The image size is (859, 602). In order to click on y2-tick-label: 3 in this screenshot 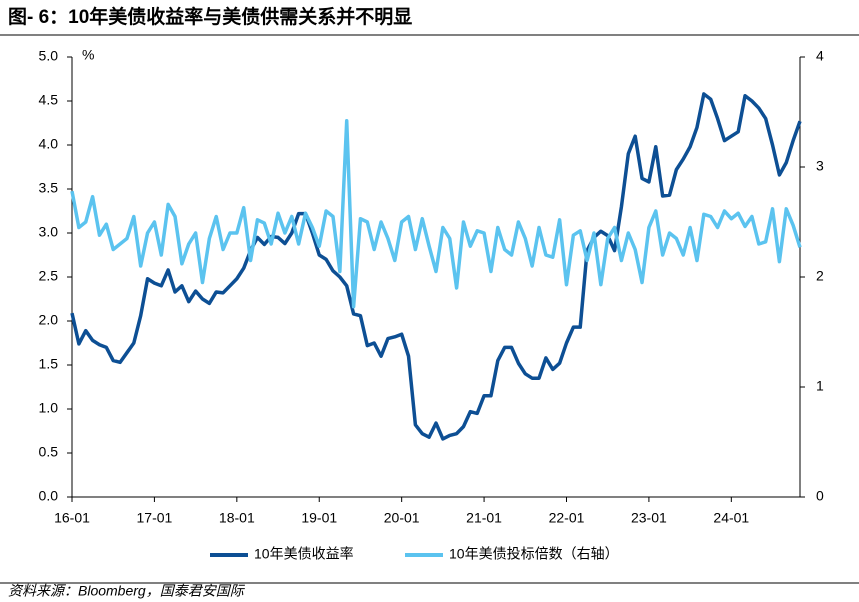, I will do `click(820, 166)`.